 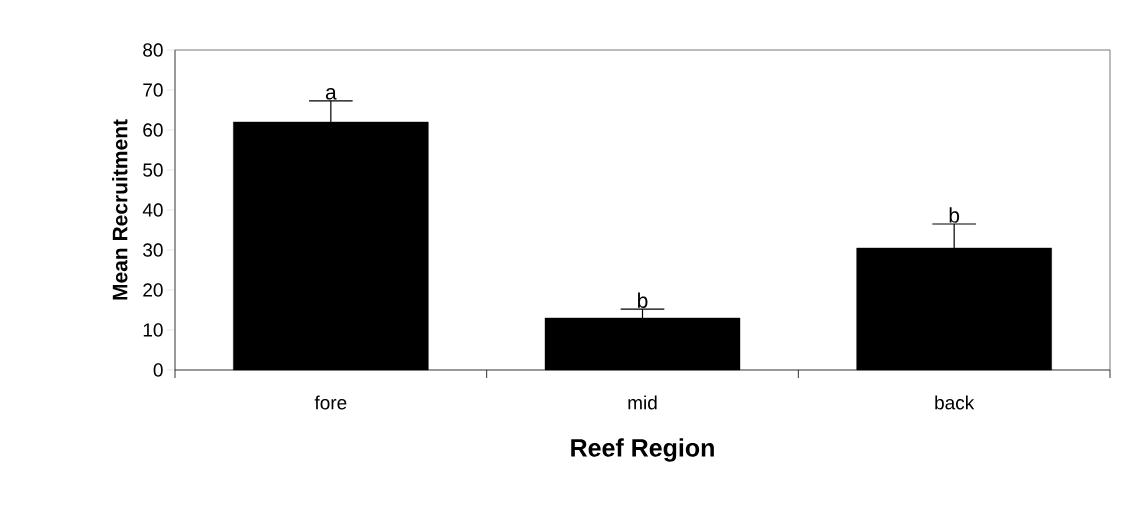 What do you see at coordinates (955, 402) in the screenshot?
I see `x-tick-label: back` at bounding box center [955, 402].